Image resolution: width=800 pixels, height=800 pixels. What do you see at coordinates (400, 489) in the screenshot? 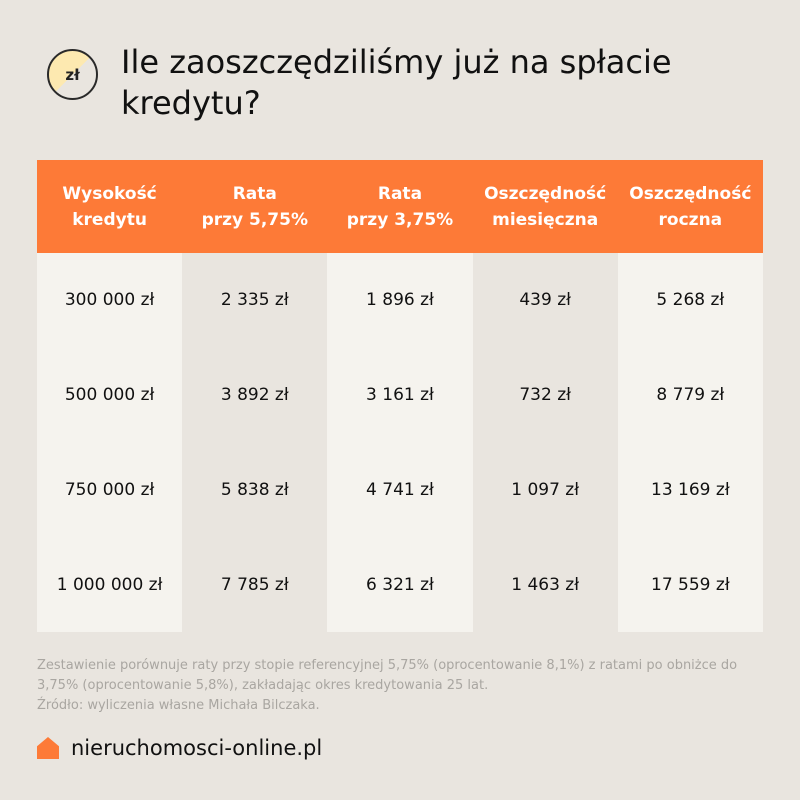
I see `table-cell: 4 741 zł` at bounding box center [400, 489].